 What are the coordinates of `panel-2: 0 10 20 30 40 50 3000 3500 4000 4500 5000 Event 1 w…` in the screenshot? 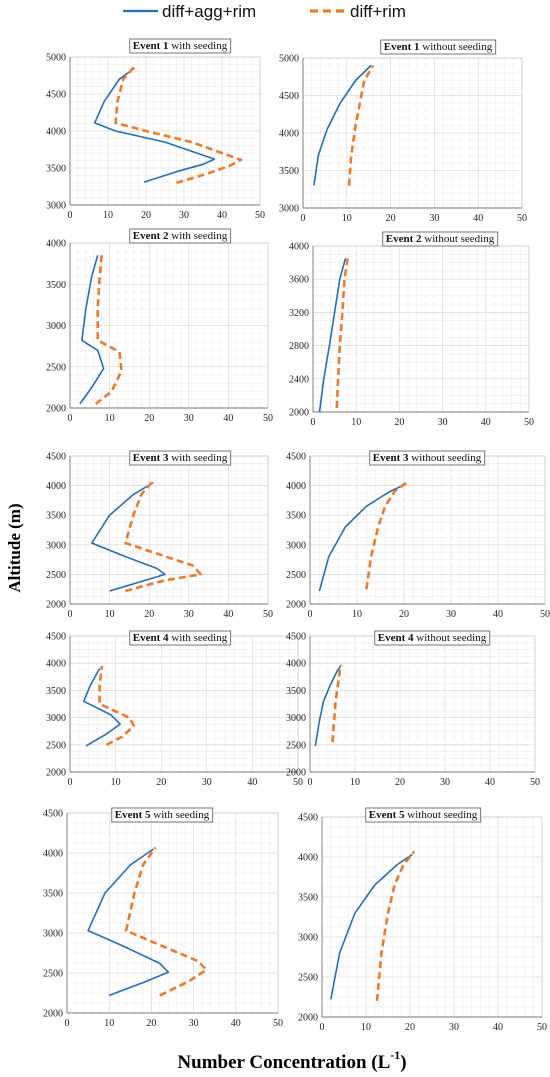 It's located at (403, 131).